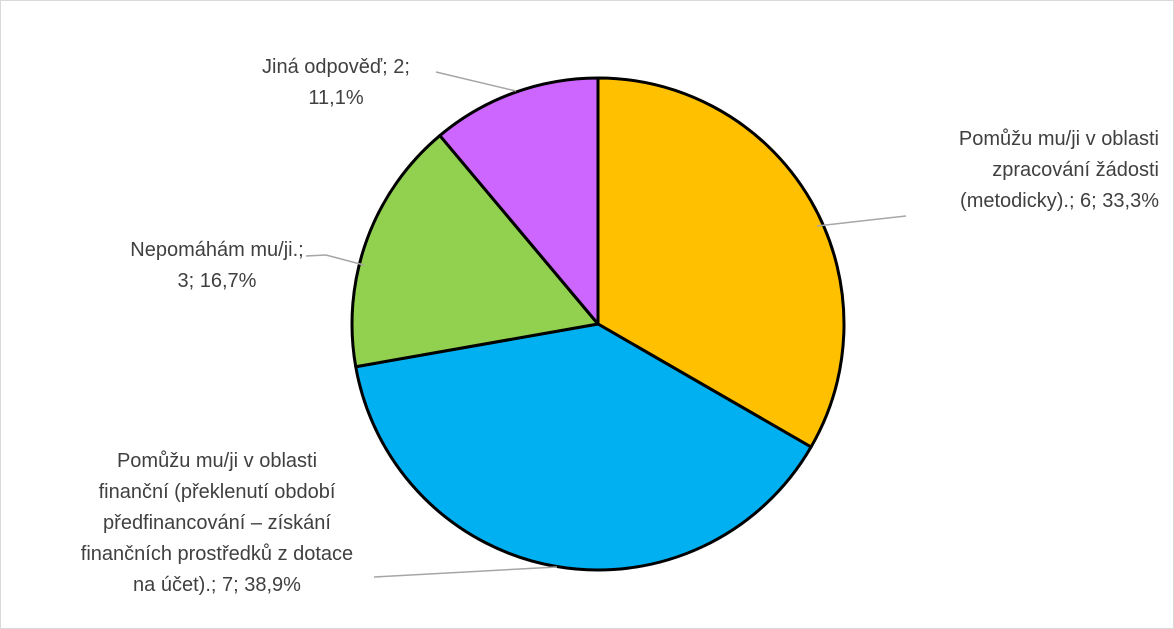 This screenshot has height=629, width=1174. What do you see at coordinates (336, 82) in the screenshot?
I see `data-label-4: Jiná odpověď; 2; 11,1%` at bounding box center [336, 82].